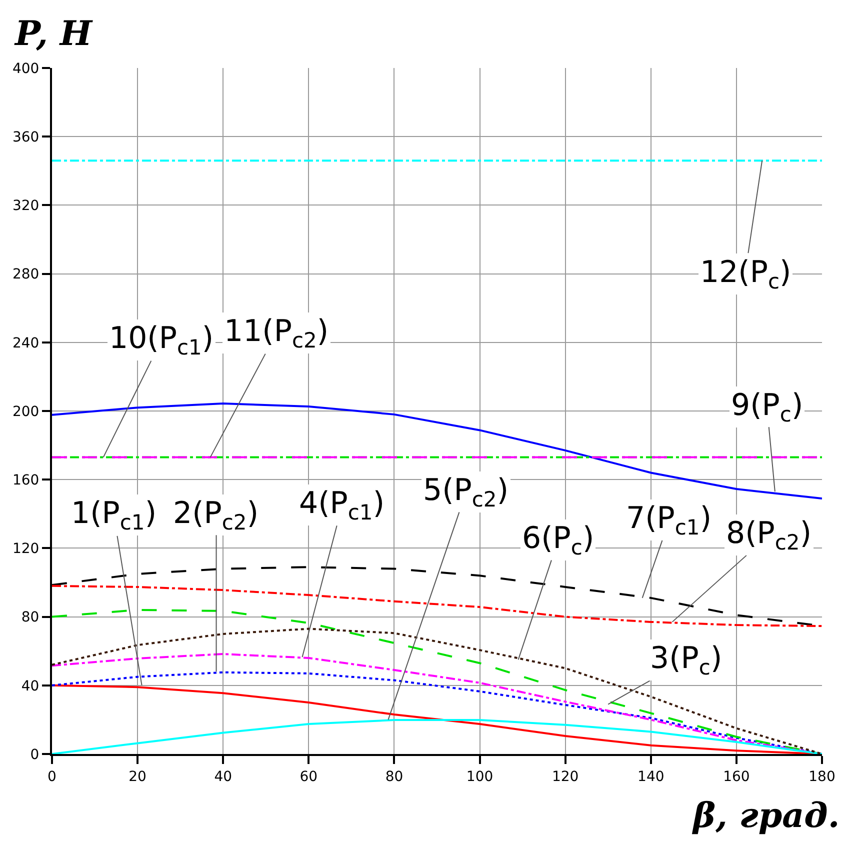  Describe the element at coordinates (223, 776) in the screenshot. I see `x-tick-label: 40` at that location.